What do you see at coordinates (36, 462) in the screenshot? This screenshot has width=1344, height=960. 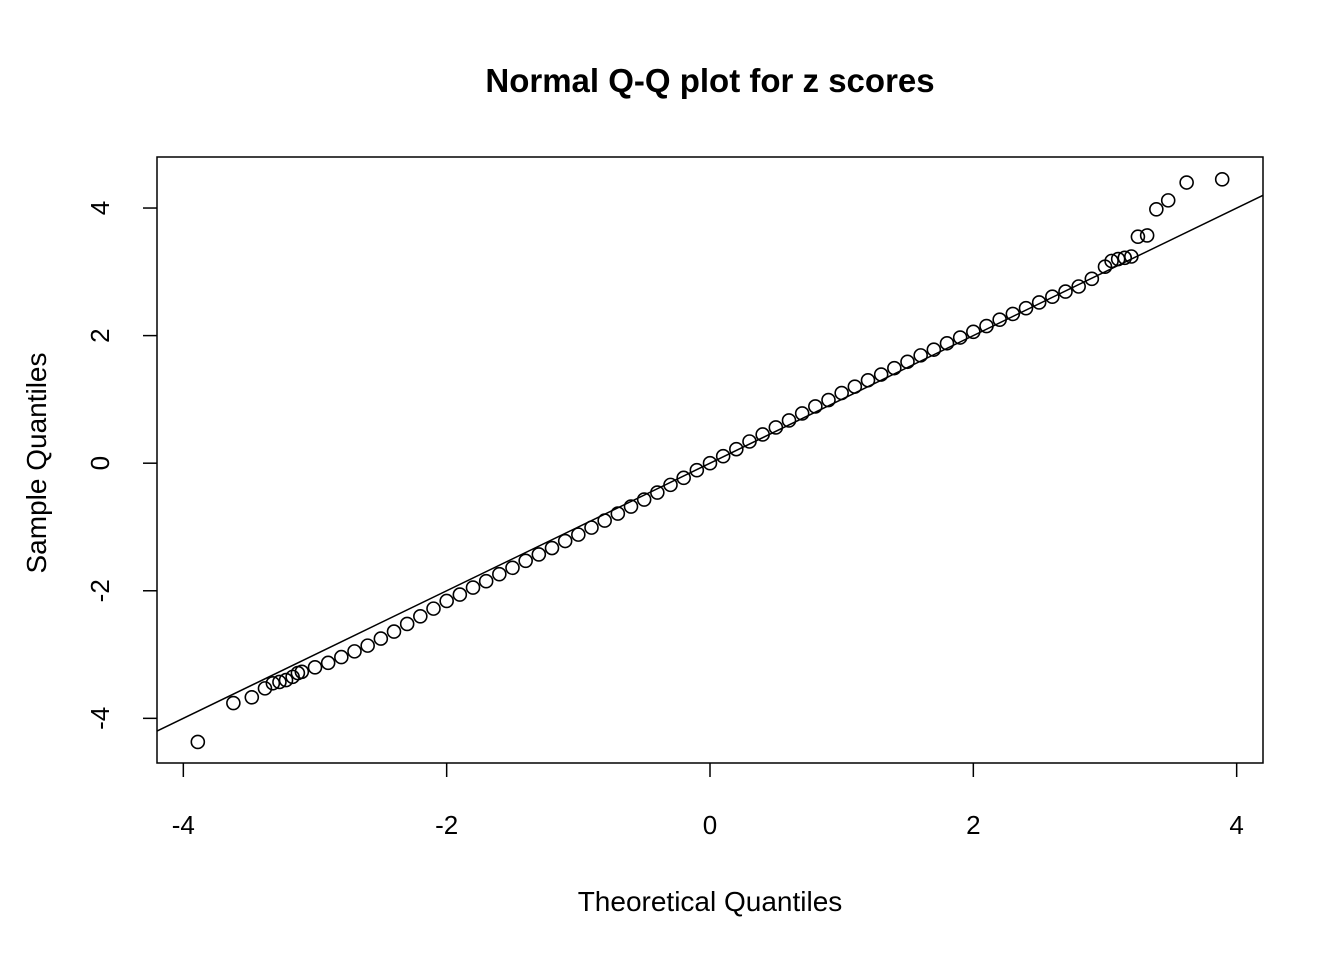 I see `y-axis-title: Sample Quantiles` at bounding box center [36, 462].